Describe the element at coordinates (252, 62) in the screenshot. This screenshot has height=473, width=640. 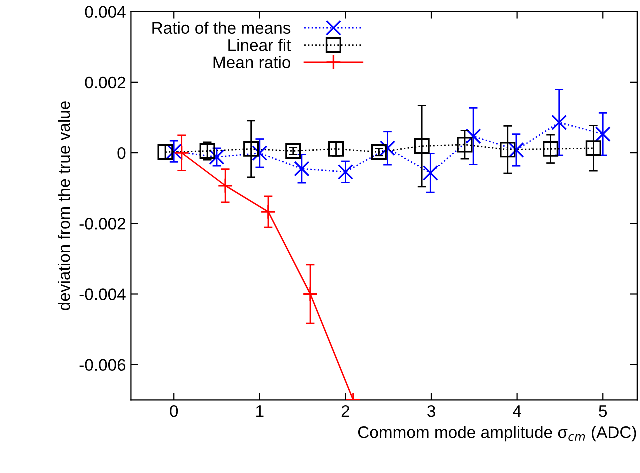
I see `legend-label: Mean ratio` at that location.